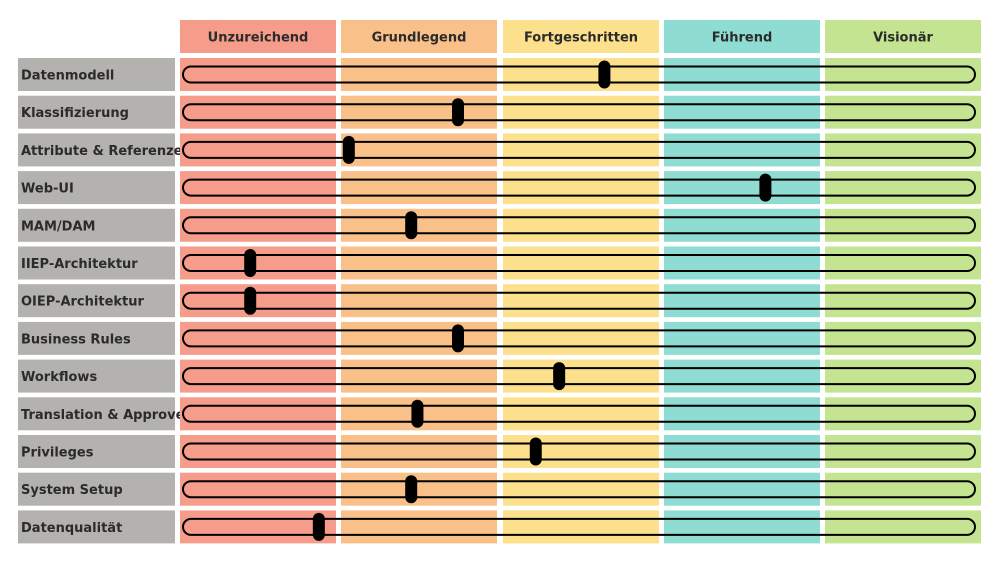 The height and width of the screenshot is (563, 1000). Describe the element at coordinates (57, 453) in the screenshot. I see `row-label: Privileges` at that location.